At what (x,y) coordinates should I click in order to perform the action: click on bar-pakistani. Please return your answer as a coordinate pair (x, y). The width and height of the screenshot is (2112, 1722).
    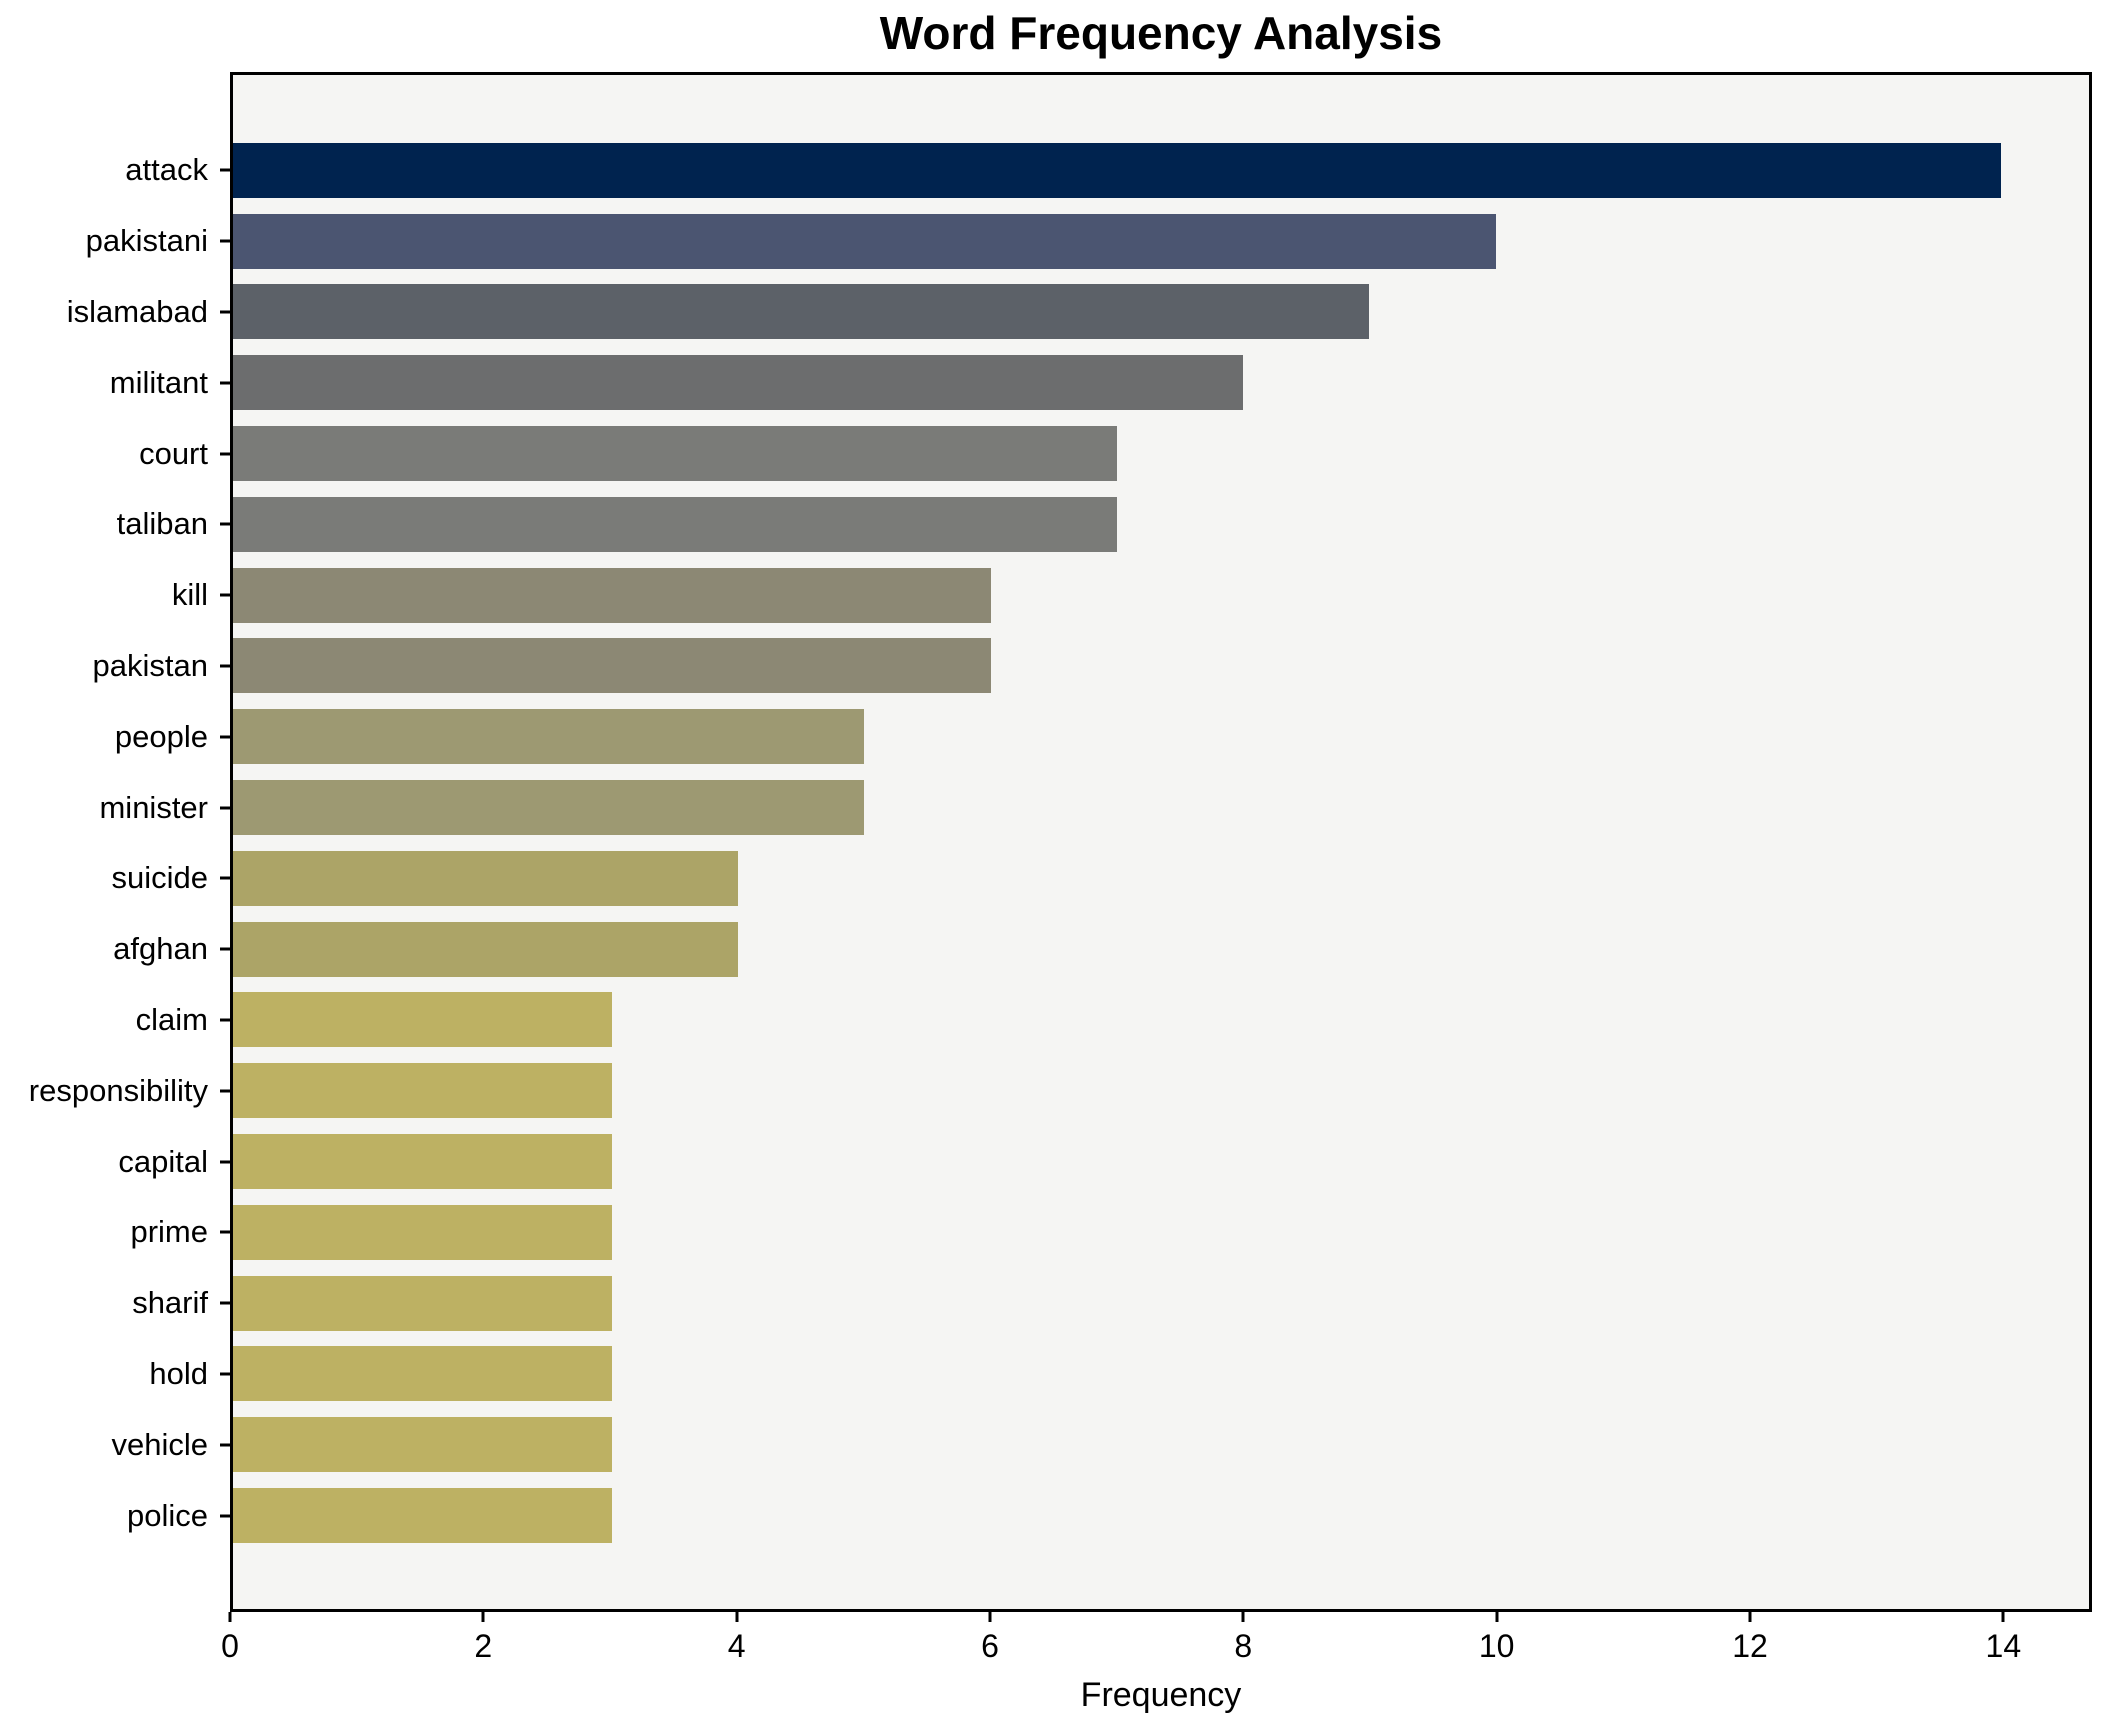
    Looking at the image, I should click on (864, 241).